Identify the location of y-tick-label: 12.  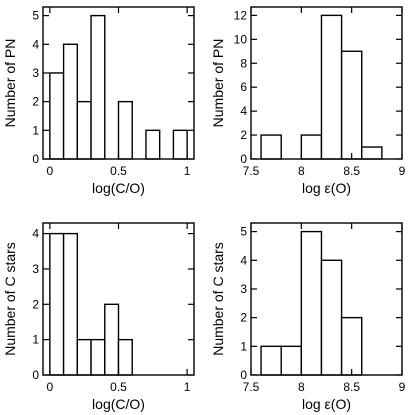
(241, 15).